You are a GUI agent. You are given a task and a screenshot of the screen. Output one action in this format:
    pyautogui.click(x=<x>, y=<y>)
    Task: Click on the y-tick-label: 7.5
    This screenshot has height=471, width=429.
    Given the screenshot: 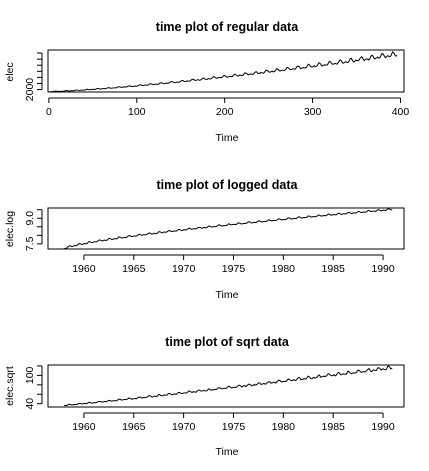 What is the action you would take?
    pyautogui.click(x=30, y=243)
    